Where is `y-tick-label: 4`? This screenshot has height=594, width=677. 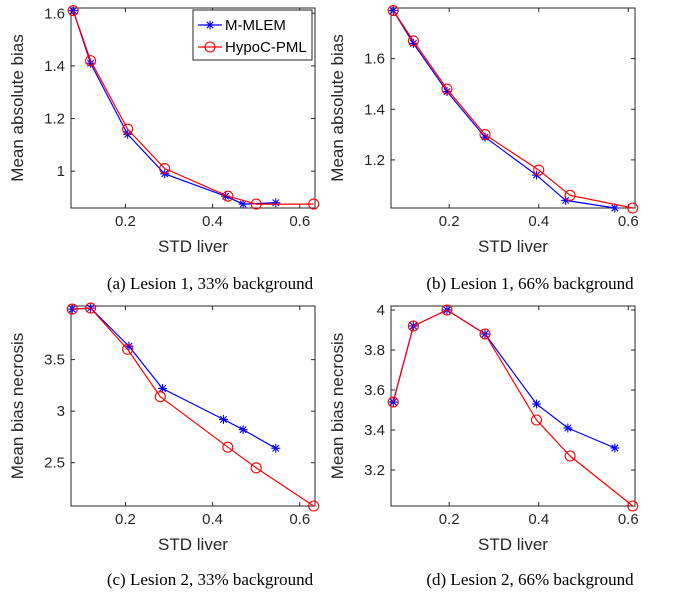 y-tick-label: 4 is located at coordinates (381, 310).